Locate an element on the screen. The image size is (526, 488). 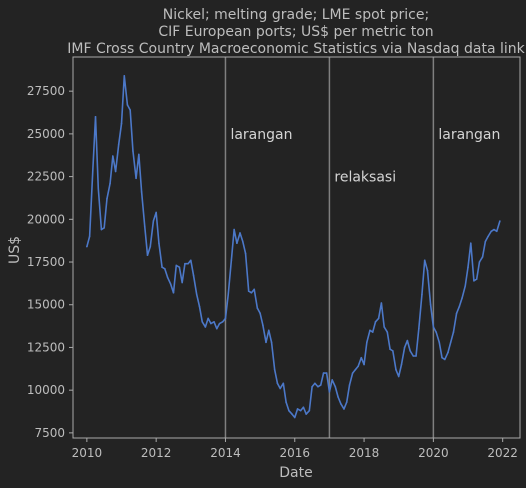
y-tick-label: 27500 is located at coordinates (46, 91).